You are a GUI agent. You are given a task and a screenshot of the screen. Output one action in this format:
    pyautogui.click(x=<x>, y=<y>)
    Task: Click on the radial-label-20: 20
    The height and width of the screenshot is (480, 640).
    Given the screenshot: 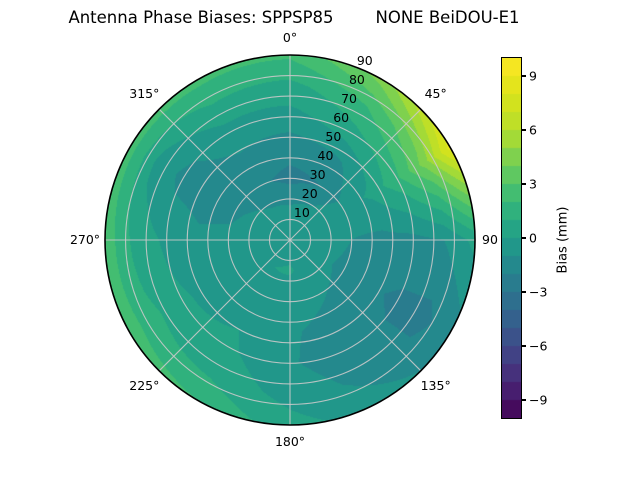 What is the action you would take?
    pyautogui.click(x=309, y=194)
    